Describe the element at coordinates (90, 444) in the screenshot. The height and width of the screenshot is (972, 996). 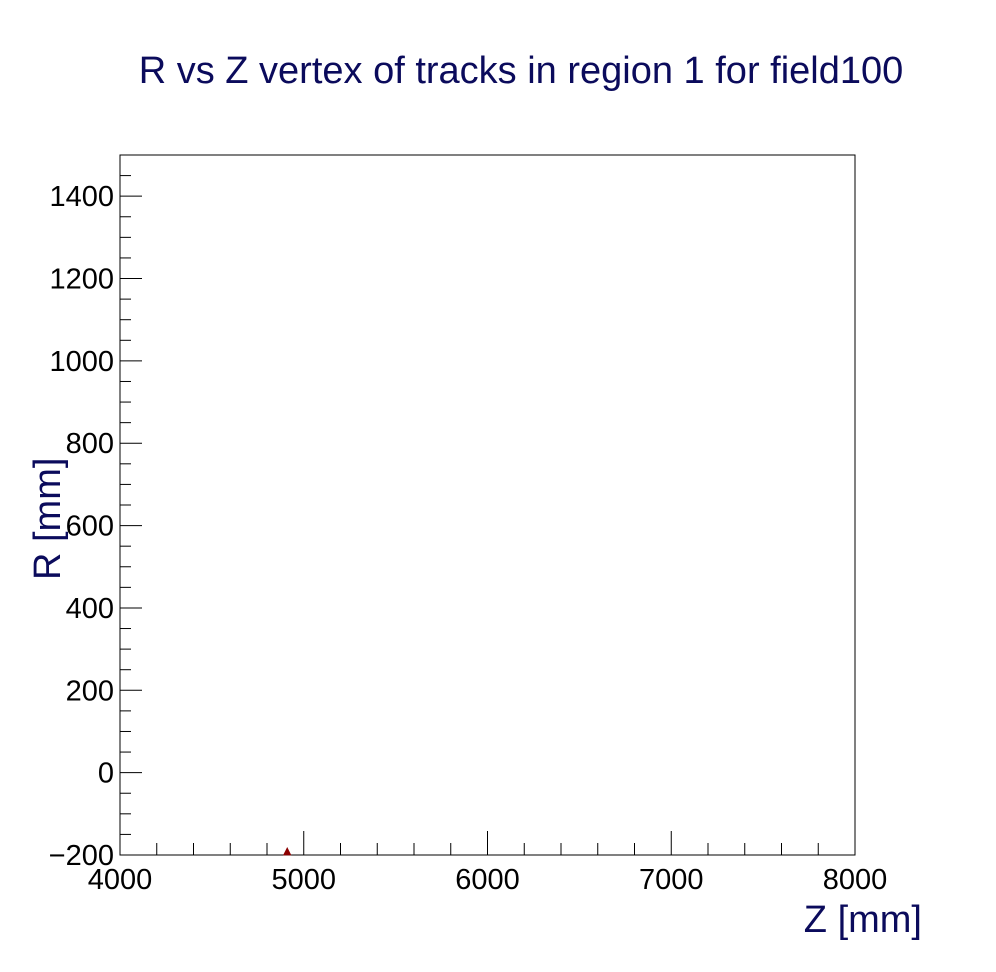
I see `y-tick-label: 800` at that location.